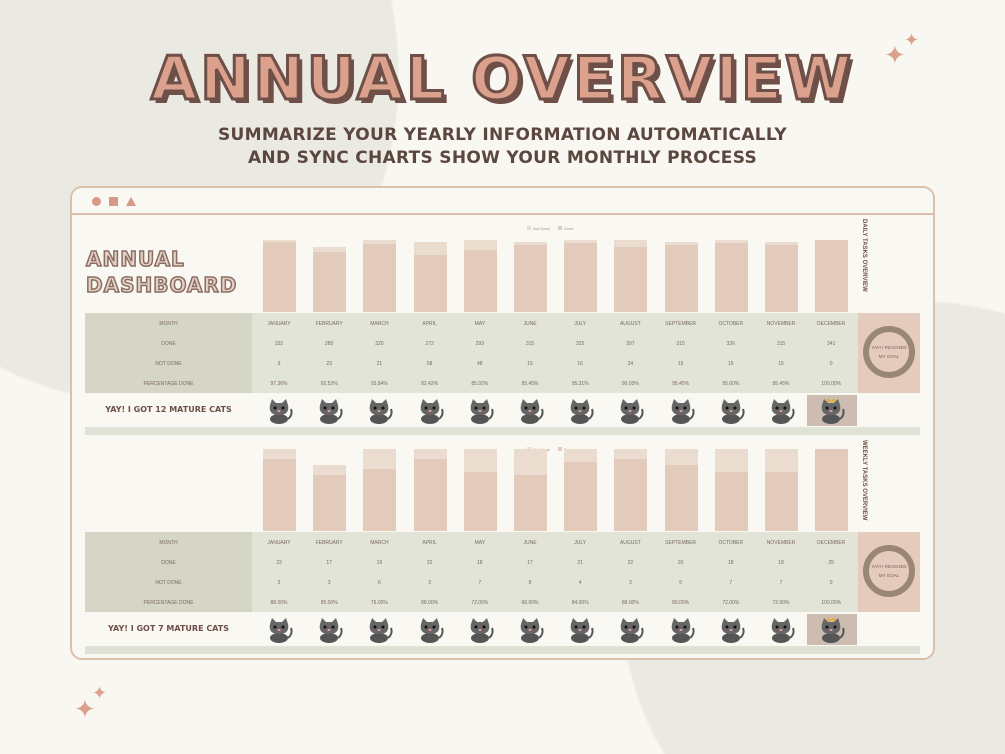  What do you see at coordinates (538, 228) in the screenshot?
I see `legend-not-done: Not Done` at bounding box center [538, 228].